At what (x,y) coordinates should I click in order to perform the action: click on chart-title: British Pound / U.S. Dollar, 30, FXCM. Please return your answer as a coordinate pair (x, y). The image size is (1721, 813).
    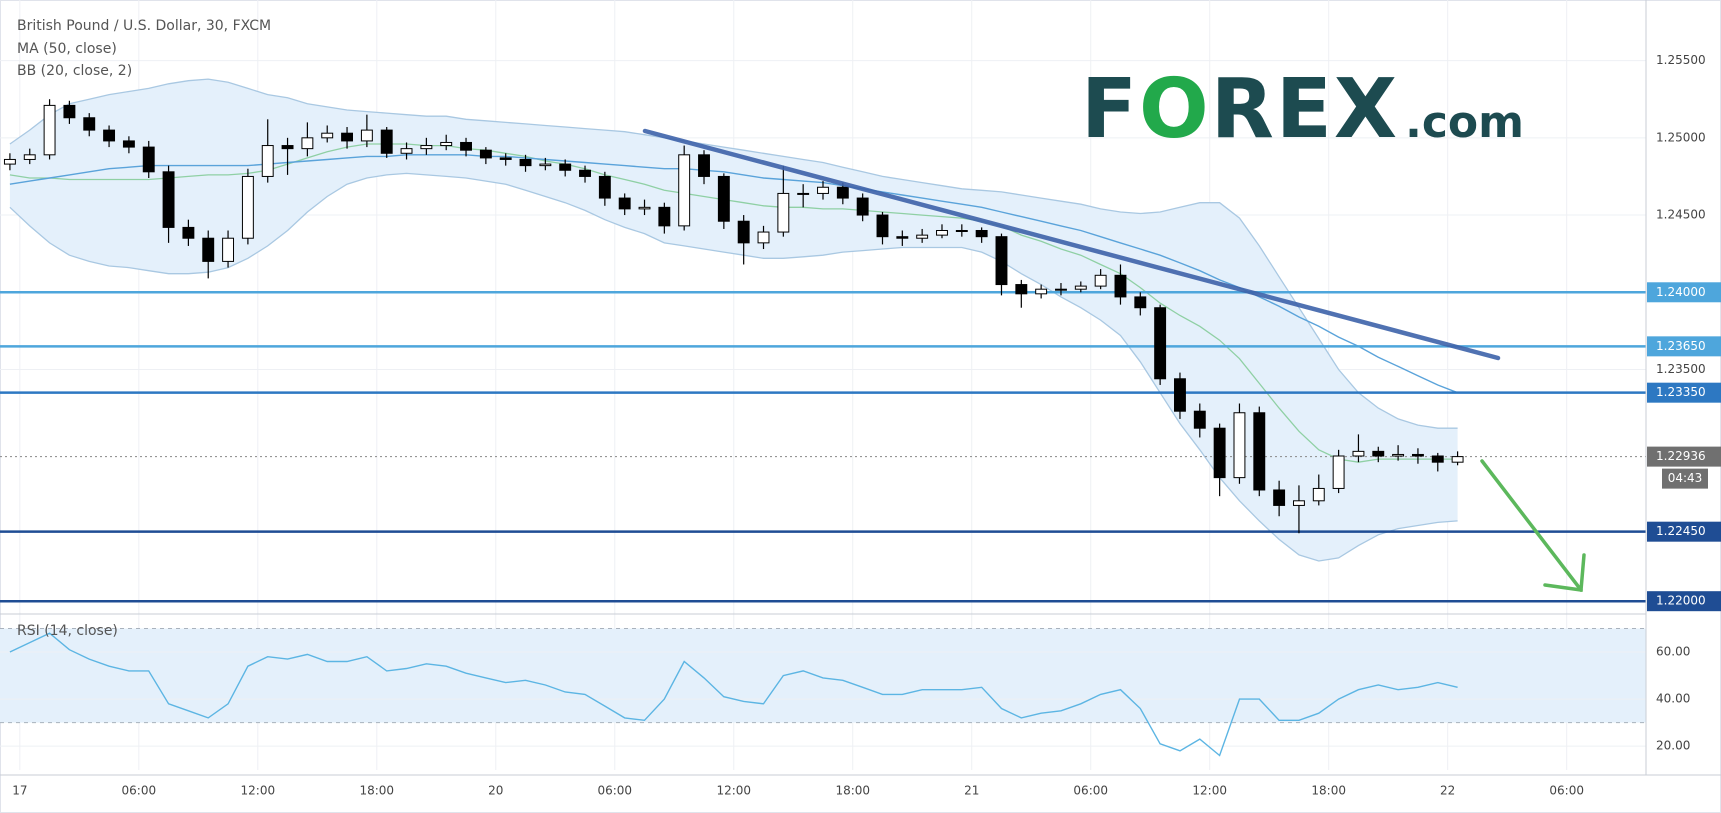
    Looking at the image, I should click on (144, 26).